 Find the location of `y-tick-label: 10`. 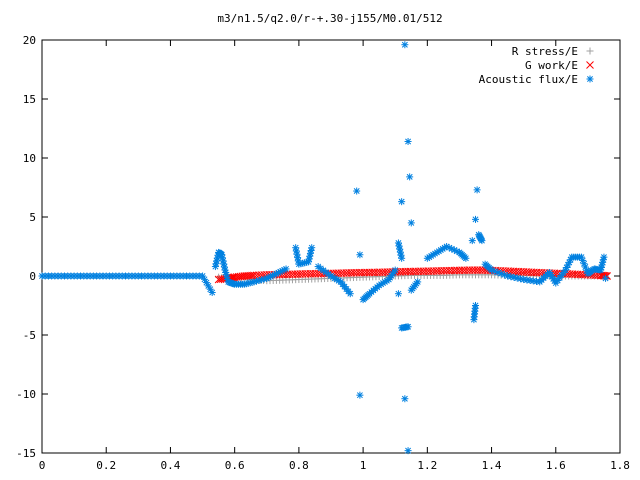

y-tick-label: 10 is located at coordinates (29, 158).